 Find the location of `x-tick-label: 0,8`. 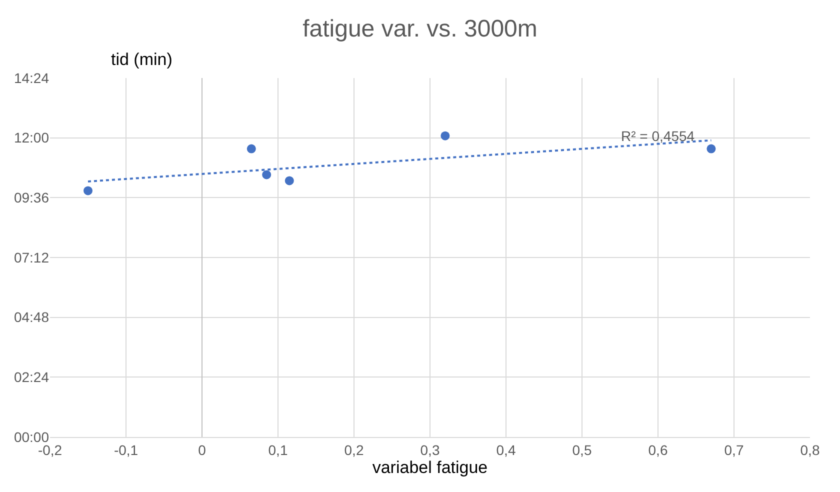

x-tick-label: 0,8 is located at coordinates (810, 450).